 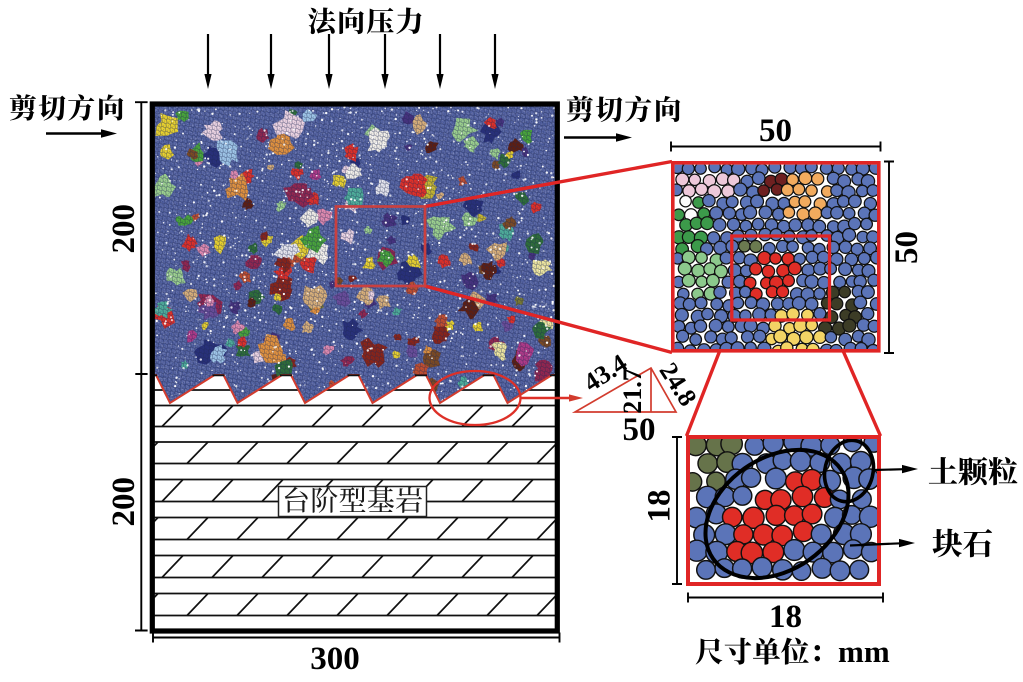 I want to click on svg-text: mm, so click(x=864, y=651).